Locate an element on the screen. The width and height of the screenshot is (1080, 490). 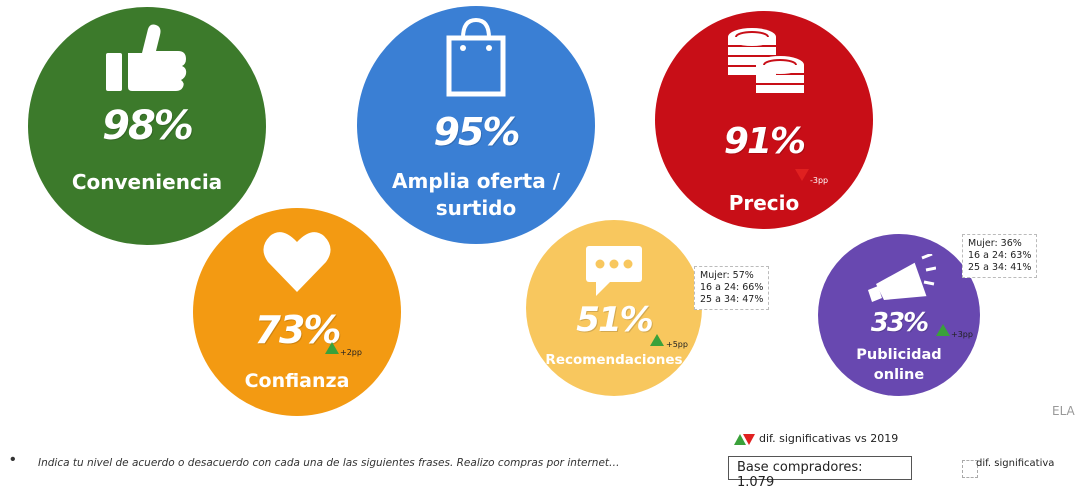
bubble-confianza: 73% +2pp Confianza is located at coordinates (297, 312).